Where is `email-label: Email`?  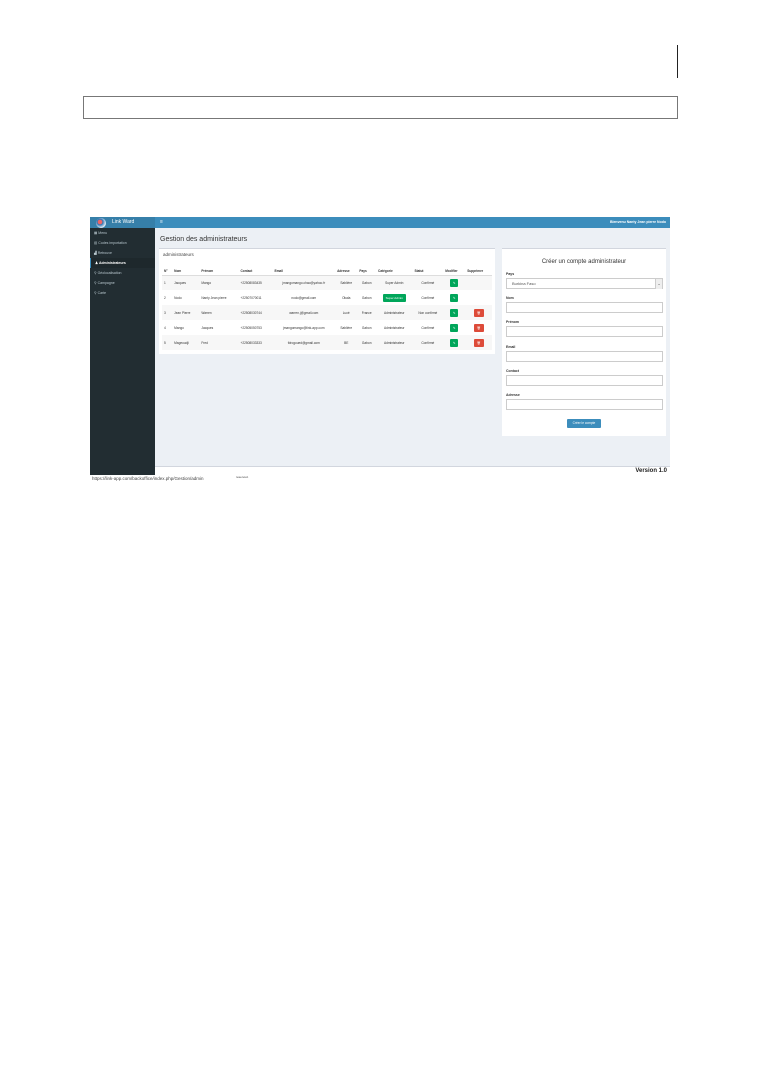 email-label: Email is located at coordinates (511, 347).